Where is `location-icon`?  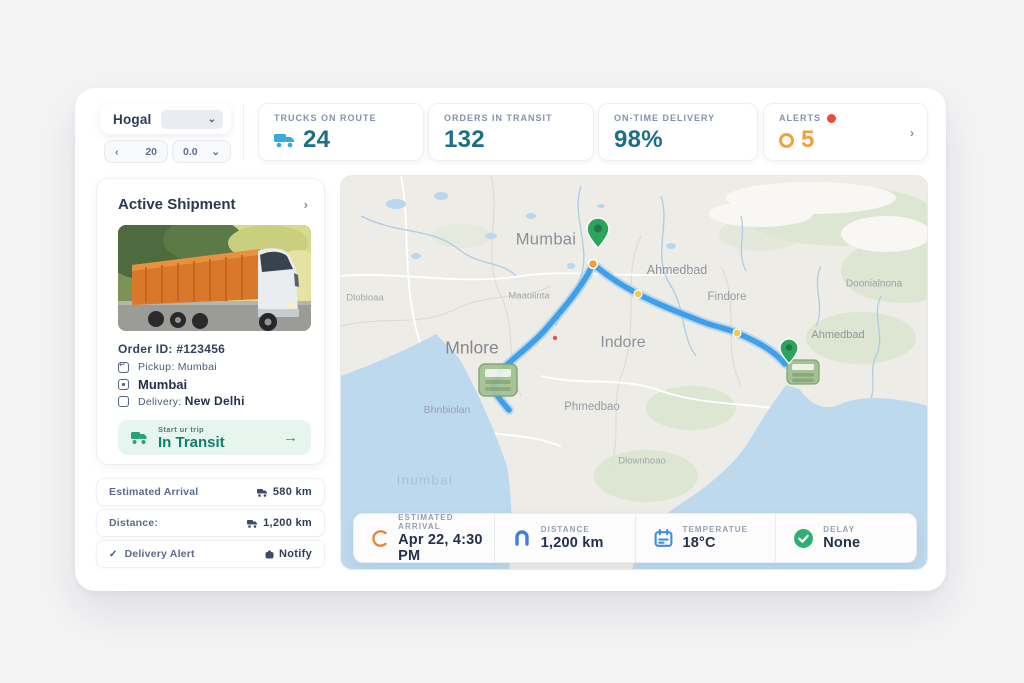
location-icon is located at coordinates (123, 384).